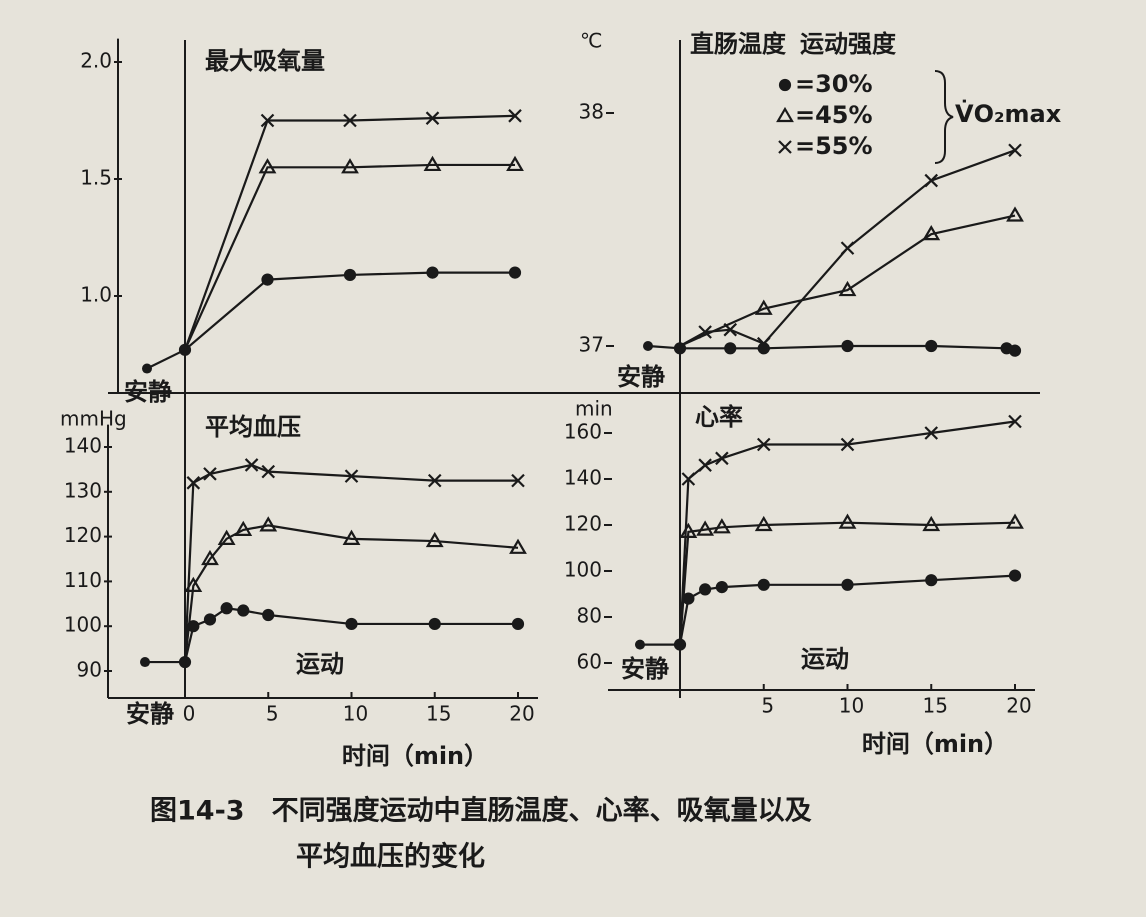  What do you see at coordinates (265, 61) in the screenshot?
I see `chart-title: 最大吸氧量` at bounding box center [265, 61].